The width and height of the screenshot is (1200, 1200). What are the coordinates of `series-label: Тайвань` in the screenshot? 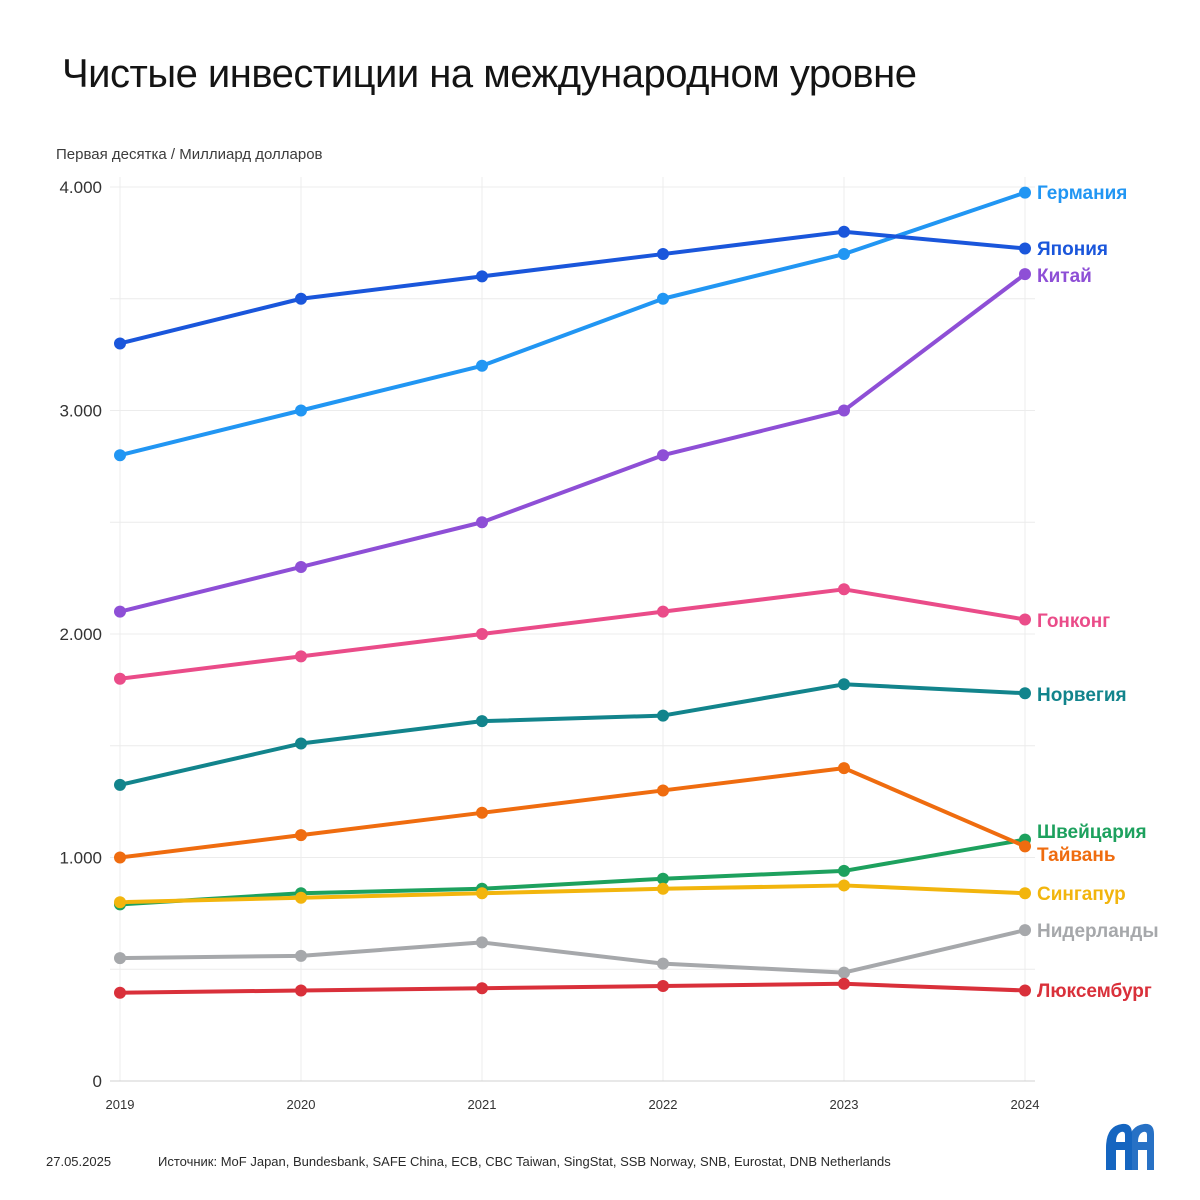 It's located at (1076, 855).